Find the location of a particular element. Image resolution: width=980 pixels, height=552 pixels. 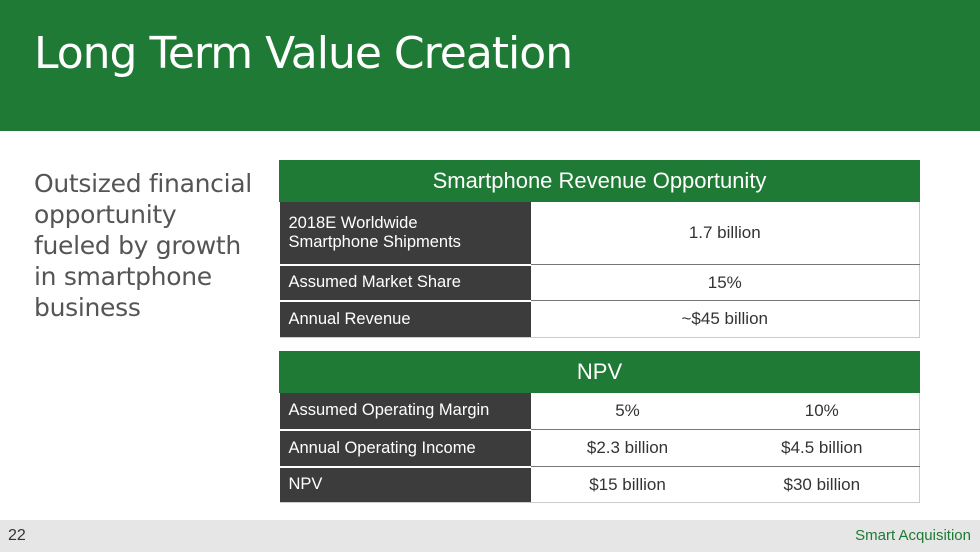

table-header-row: Smartphone Revenue Opportunity is located at coordinates (599, 181).